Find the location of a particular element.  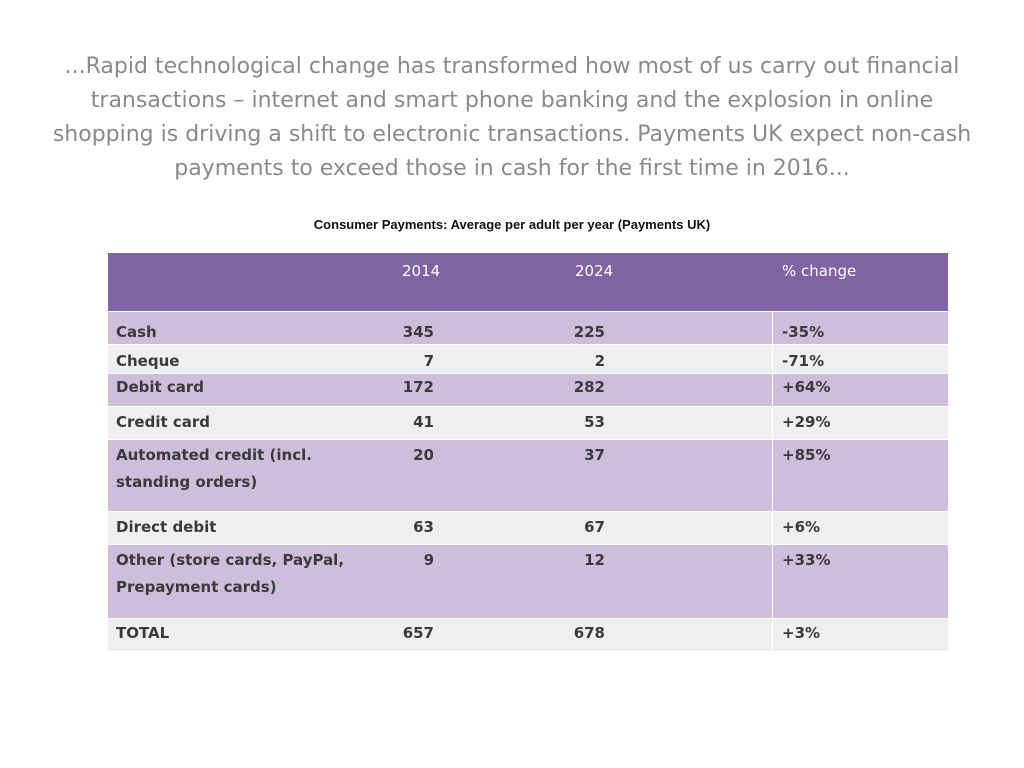

table-row: Credit card 41 53 +29% is located at coordinates (528, 422).